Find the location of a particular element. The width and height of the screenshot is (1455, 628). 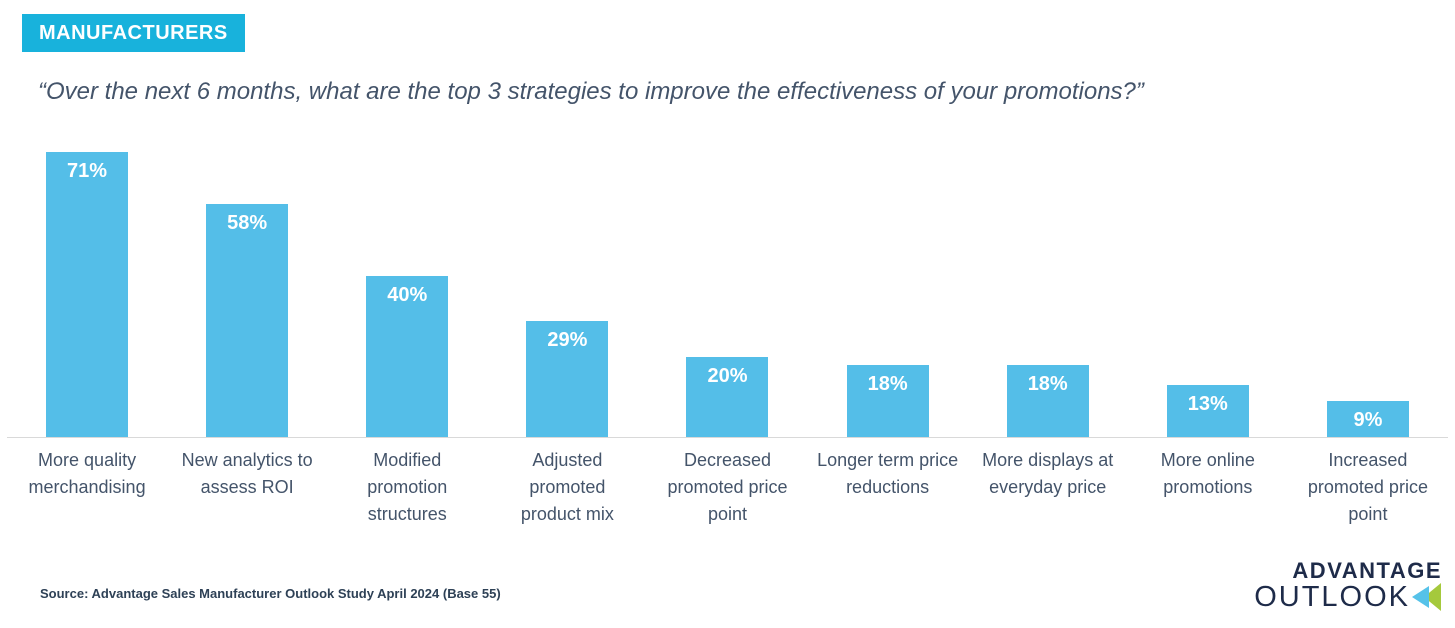

bar-column: 71% is located at coordinates (87, 294).